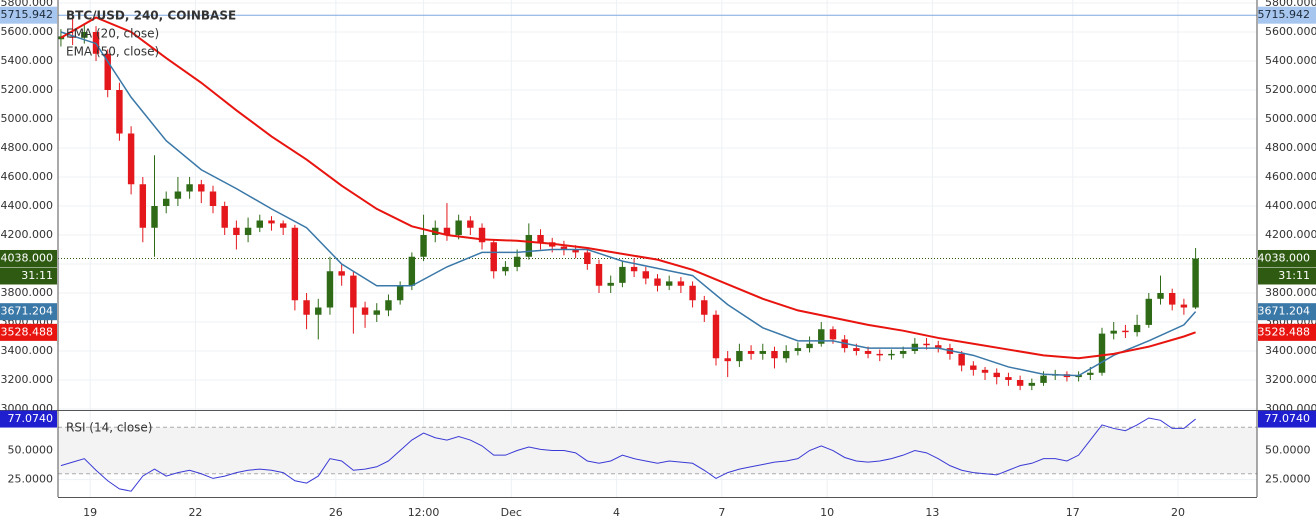 The height and width of the screenshot is (524, 1316). I want to click on price-label: 77.0740, so click(1288, 418).